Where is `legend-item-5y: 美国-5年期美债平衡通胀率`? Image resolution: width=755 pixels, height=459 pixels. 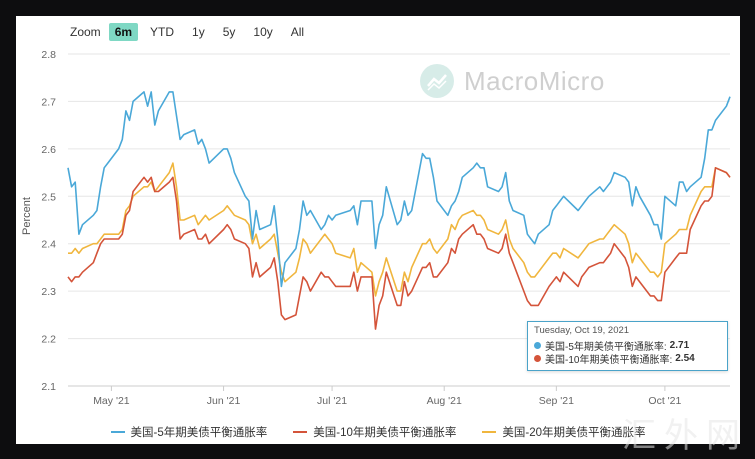 legend-item-5y: 美国-5年期美债平衡通胀率 is located at coordinates (189, 432).